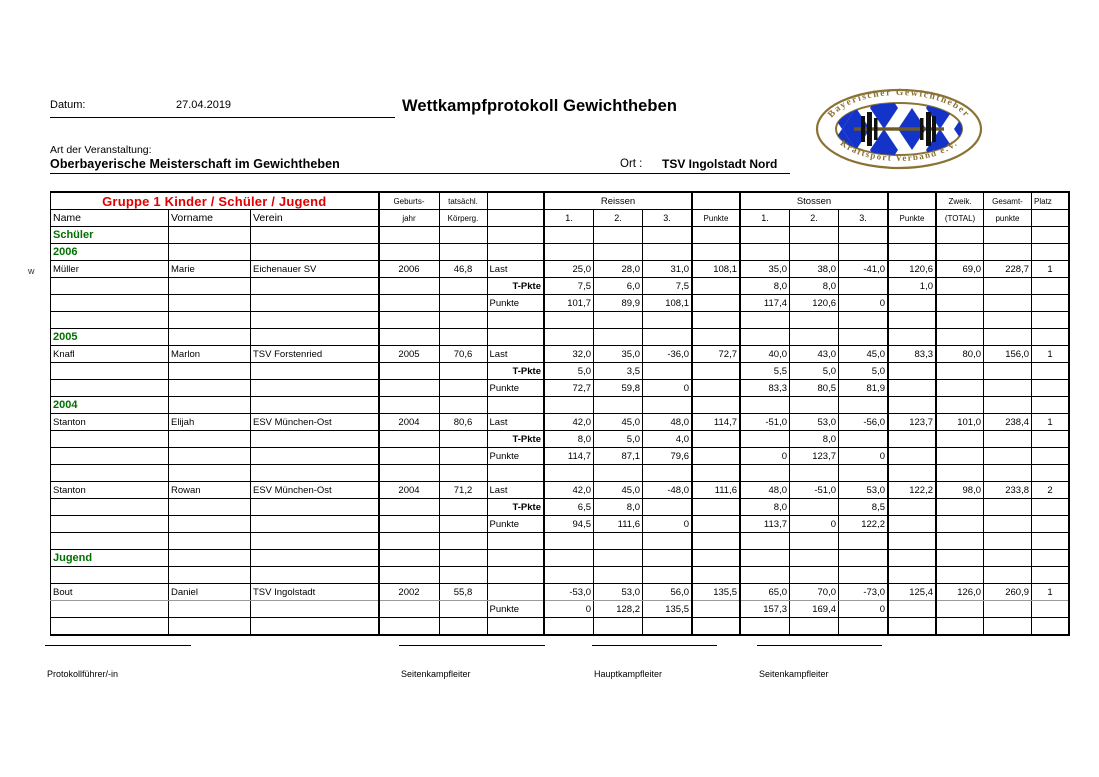 This screenshot has width=1099, height=777. Describe the element at coordinates (109, 235) in the screenshot. I see `section-label: Schüler` at that location.